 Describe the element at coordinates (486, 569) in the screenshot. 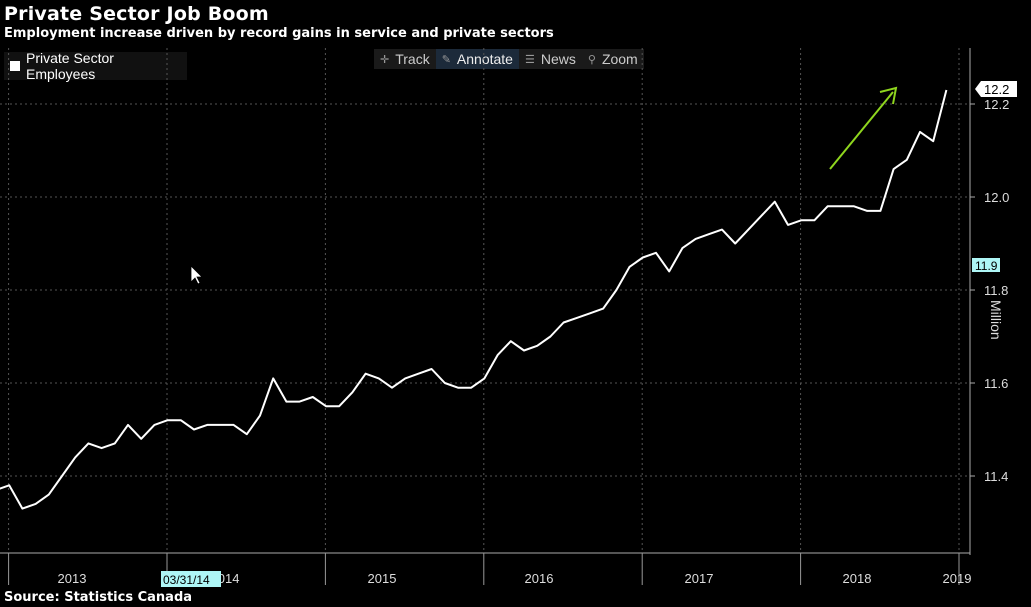

I see `x-axis: 2013 2014 2015 2016 2017 2018 2019` at that location.